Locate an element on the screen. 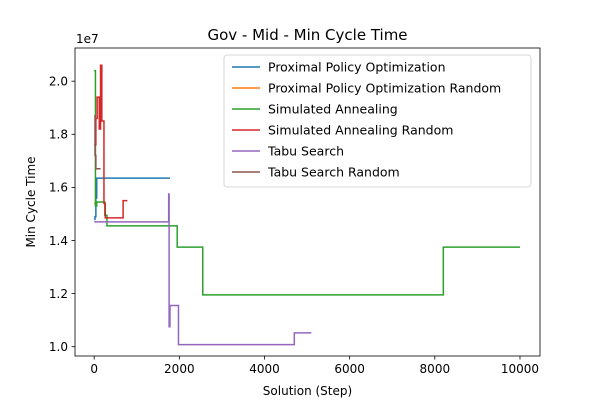 The image size is (600, 400). x-axis: 0 2000 4000 6000 8000 10000 is located at coordinates (314, 366).